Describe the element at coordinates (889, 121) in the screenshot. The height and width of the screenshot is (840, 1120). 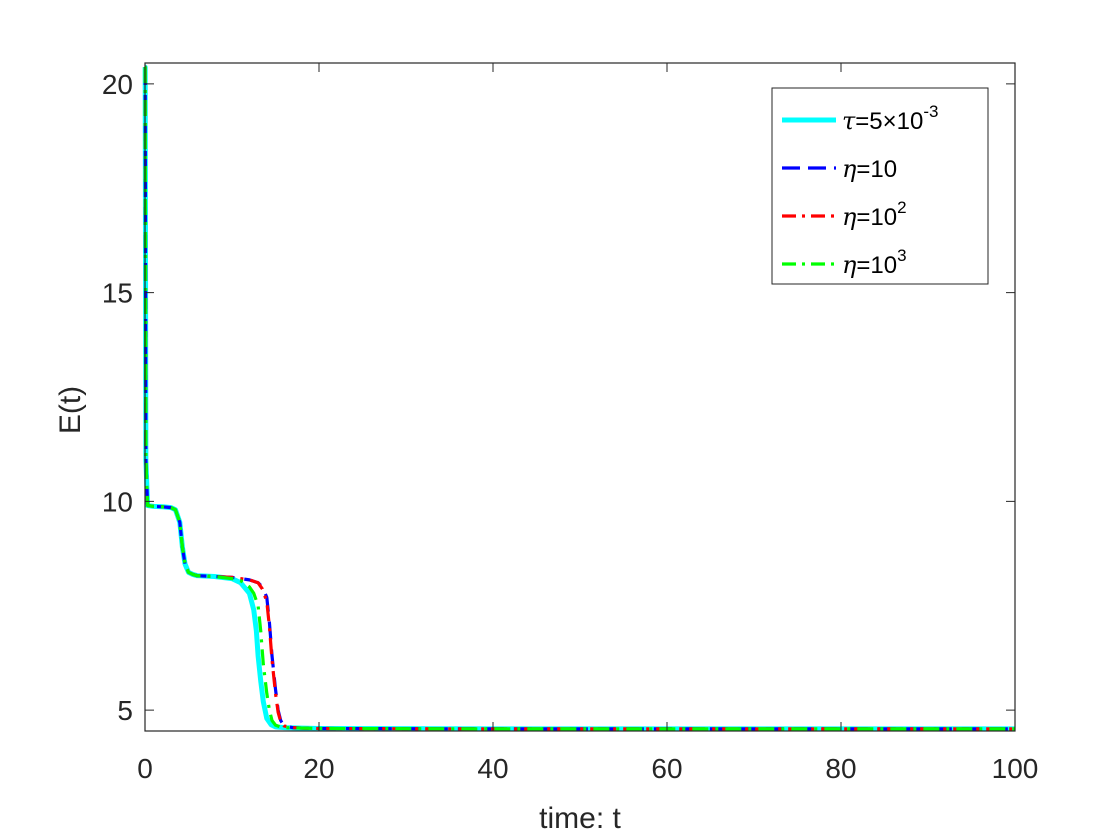
I see `legend-text: =5×10` at that location.